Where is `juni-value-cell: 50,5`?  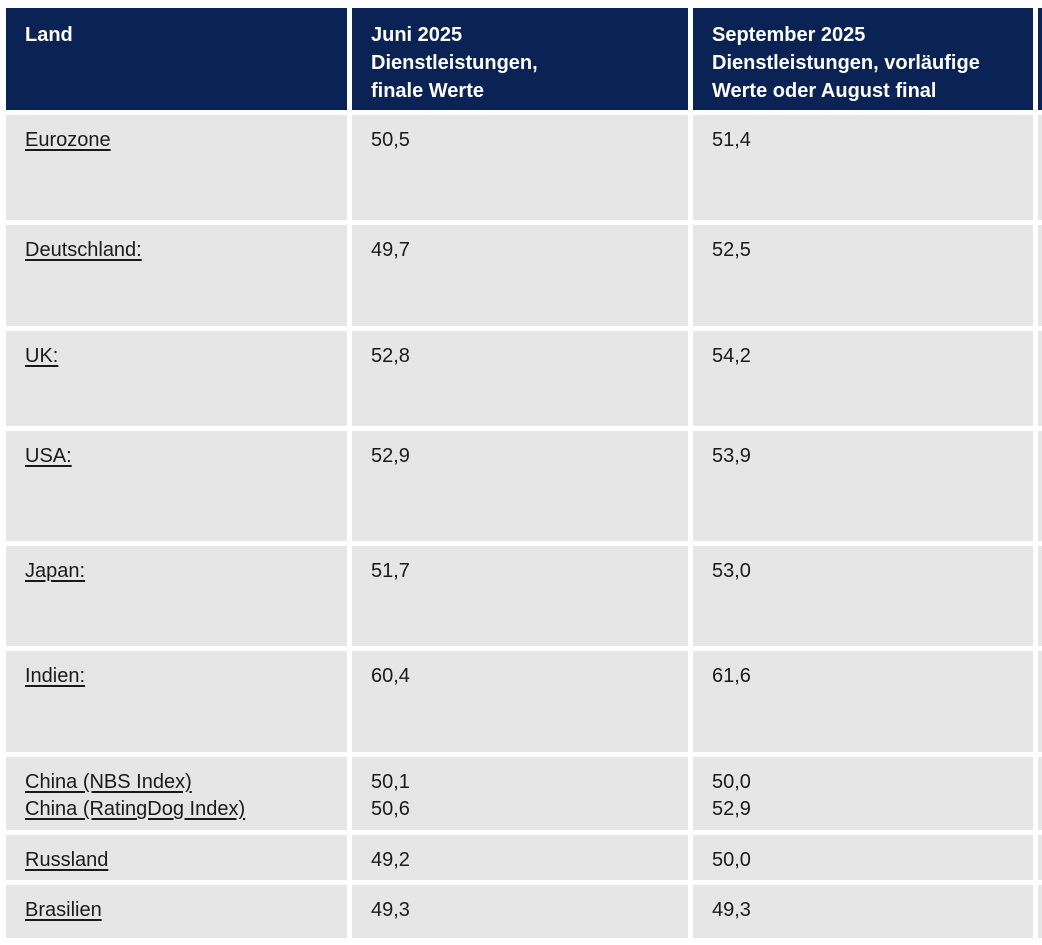 juni-value-cell: 50,5 is located at coordinates (520, 167).